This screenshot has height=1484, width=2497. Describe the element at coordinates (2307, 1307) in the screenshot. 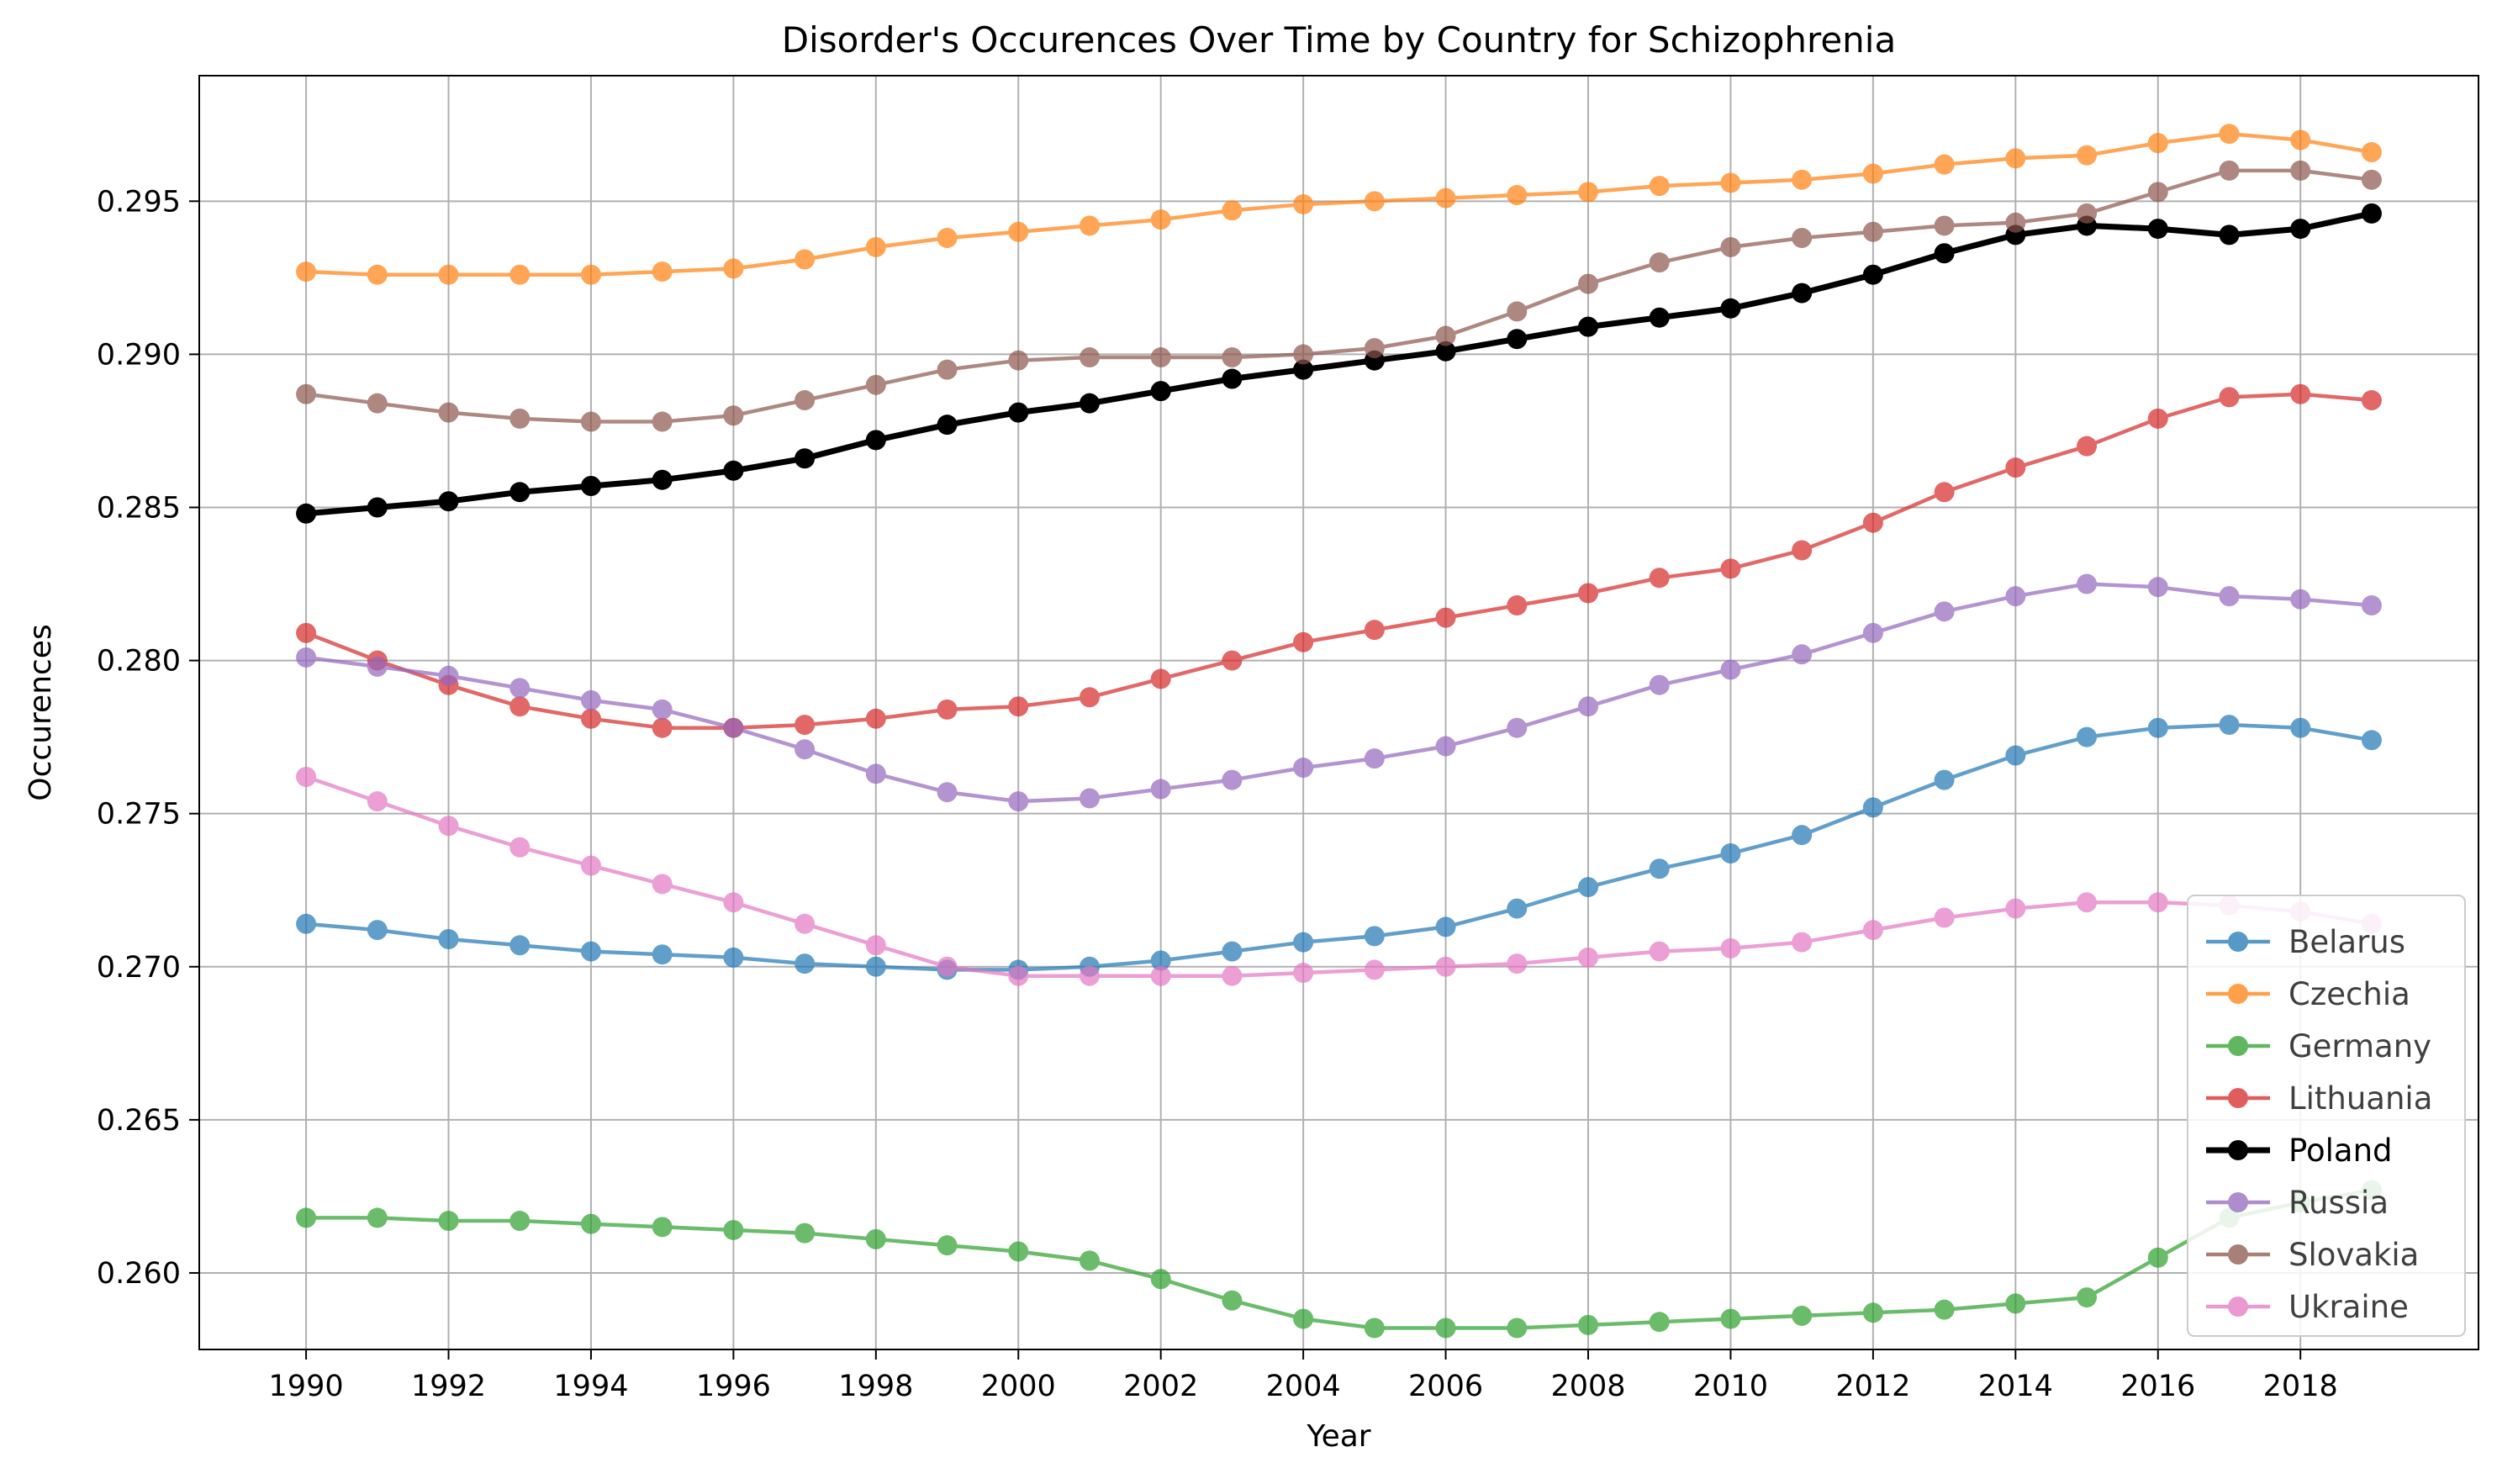

I see `legend-item: Ukraine` at that location.